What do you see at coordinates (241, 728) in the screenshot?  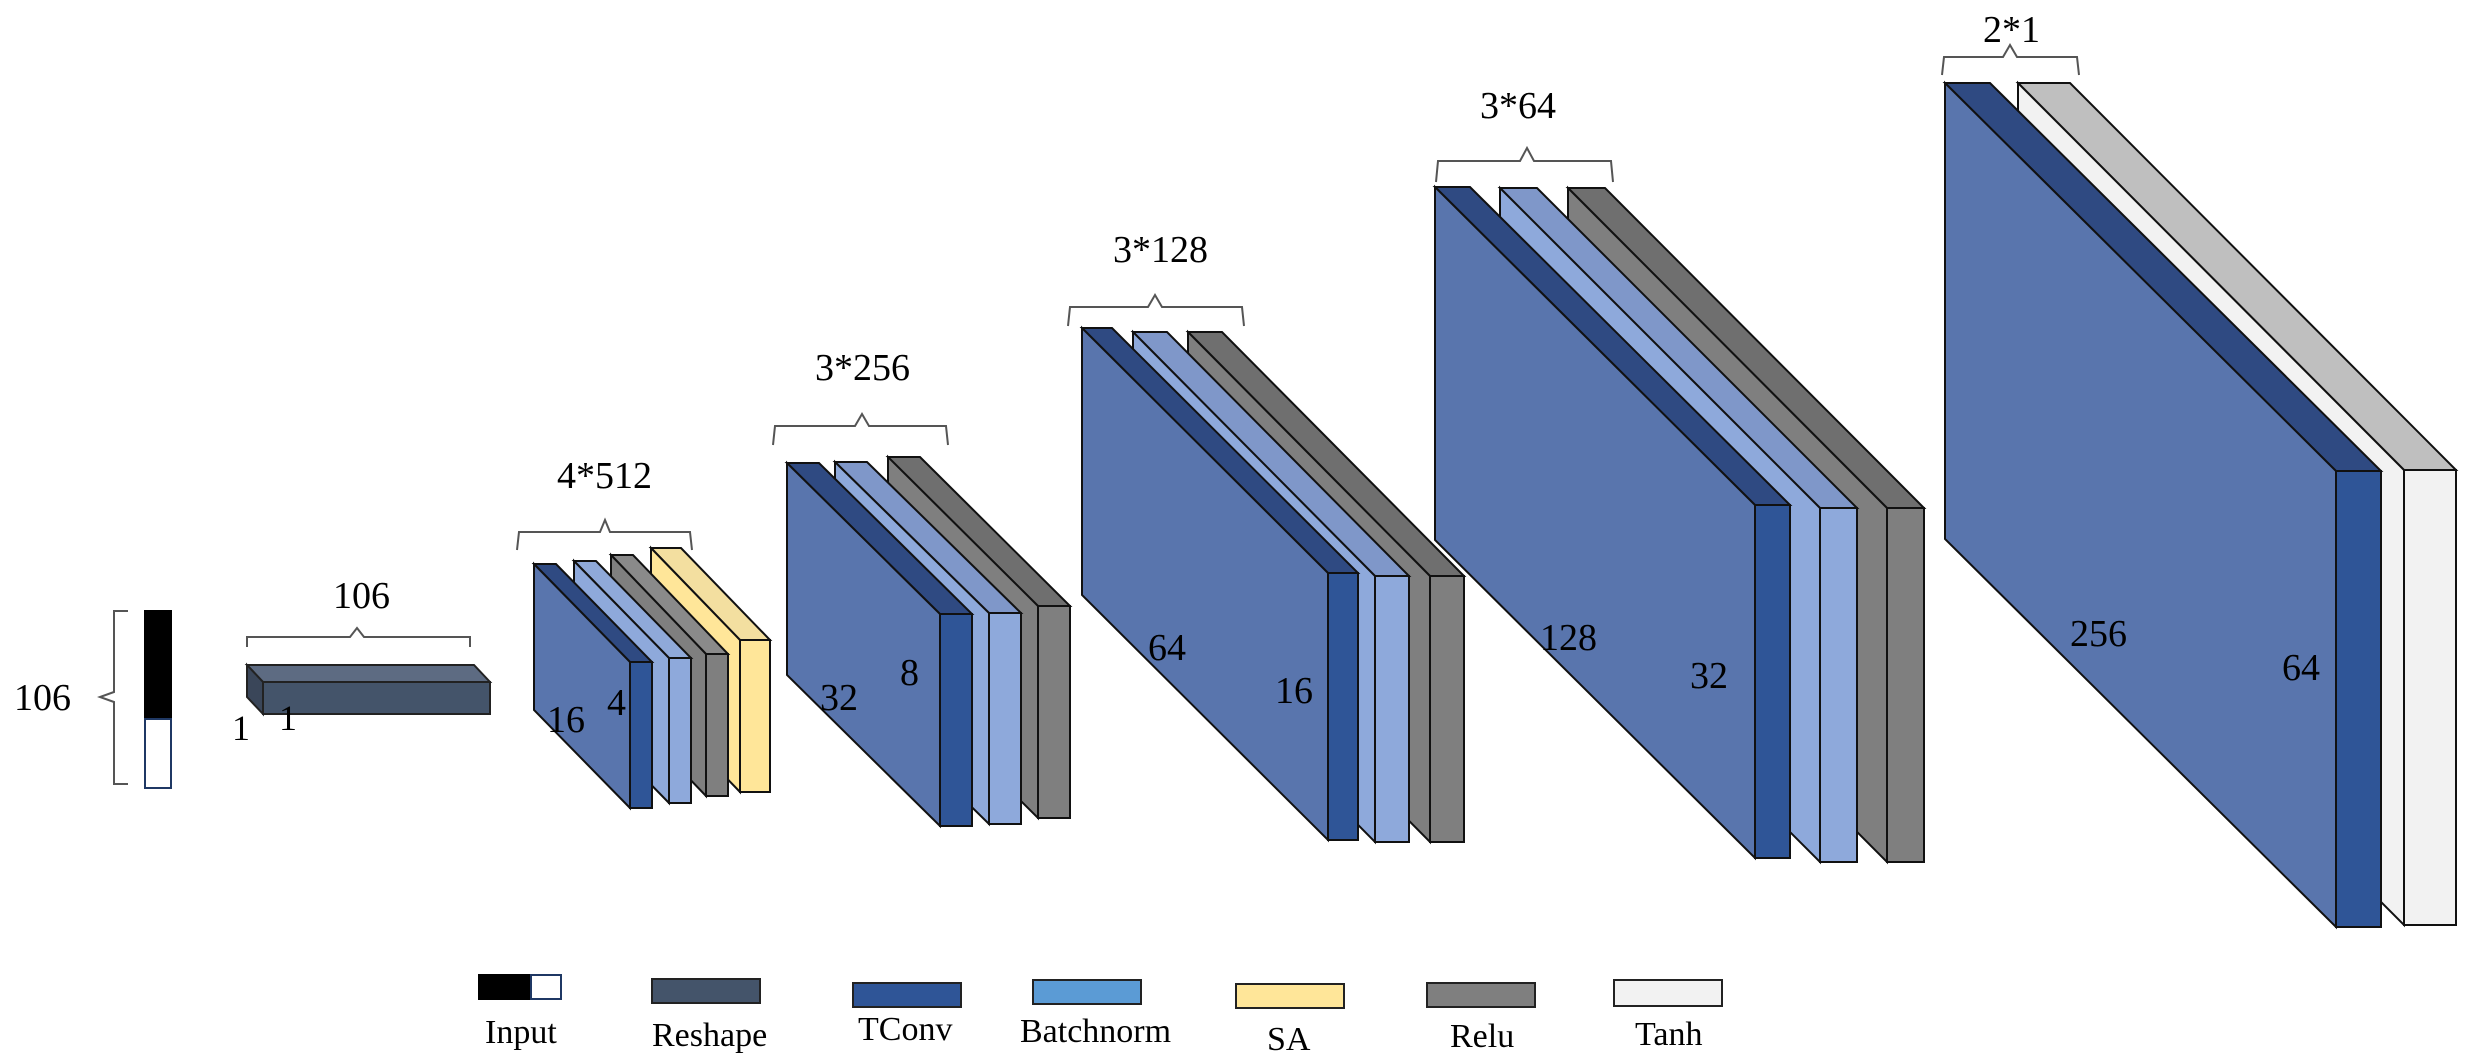 I see `reshape-side-label-a: 1` at bounding box center [241, 728].